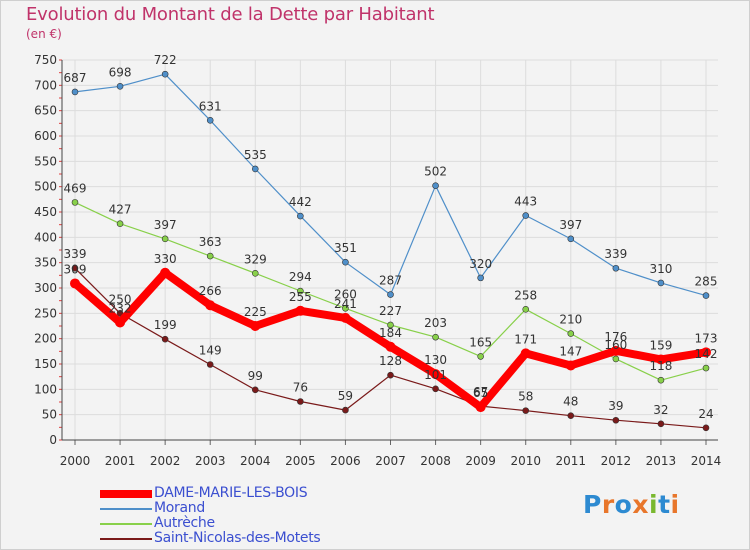 The image size is (750, 550). Describe the element at coordinates (210, 291) in the screenshot. I see `data-label: 266` at that location.